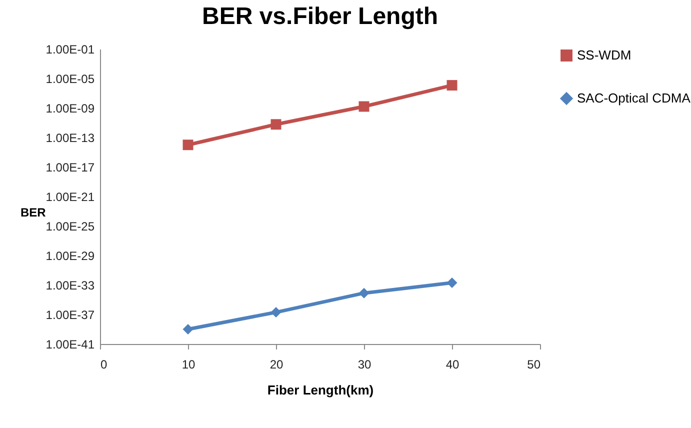  Describe the element at coordinates (104, 365) in the screenshot. I see `x-tick-label: 0` at that location.